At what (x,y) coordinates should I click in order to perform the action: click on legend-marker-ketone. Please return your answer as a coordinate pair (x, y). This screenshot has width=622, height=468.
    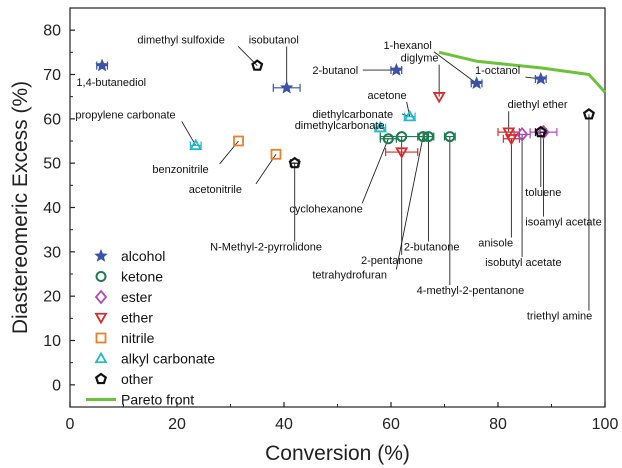
    Looking at the image, I should click on (101, 276).